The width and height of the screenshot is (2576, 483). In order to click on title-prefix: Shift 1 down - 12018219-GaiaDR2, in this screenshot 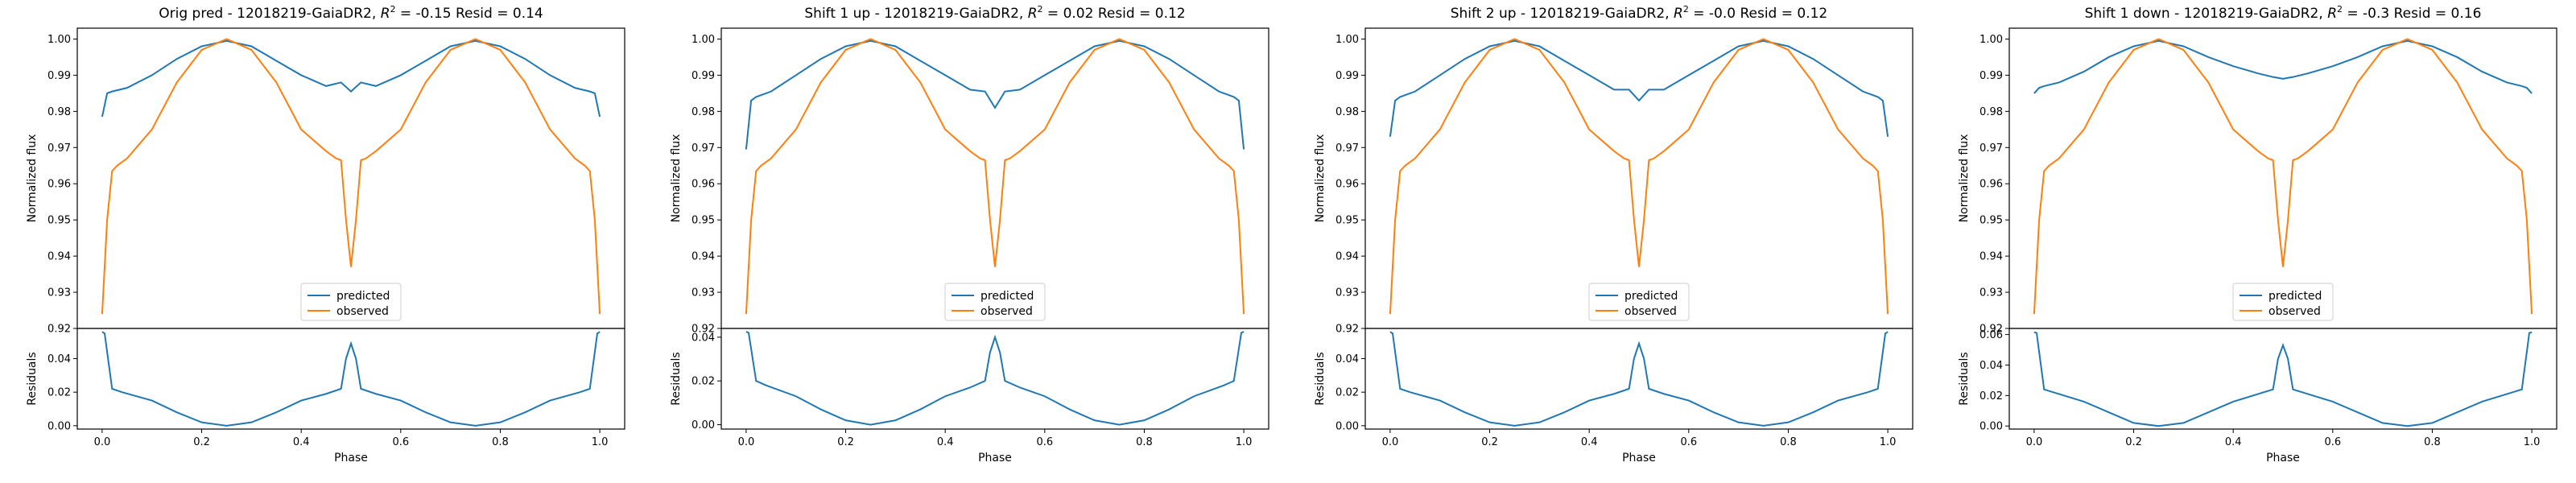, I will do `click(2206, 14)`.